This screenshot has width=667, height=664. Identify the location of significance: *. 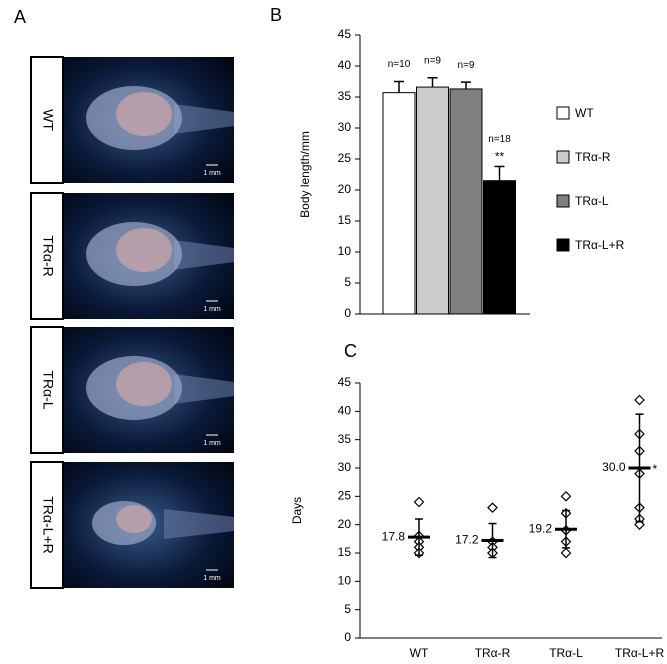
(655, 469).